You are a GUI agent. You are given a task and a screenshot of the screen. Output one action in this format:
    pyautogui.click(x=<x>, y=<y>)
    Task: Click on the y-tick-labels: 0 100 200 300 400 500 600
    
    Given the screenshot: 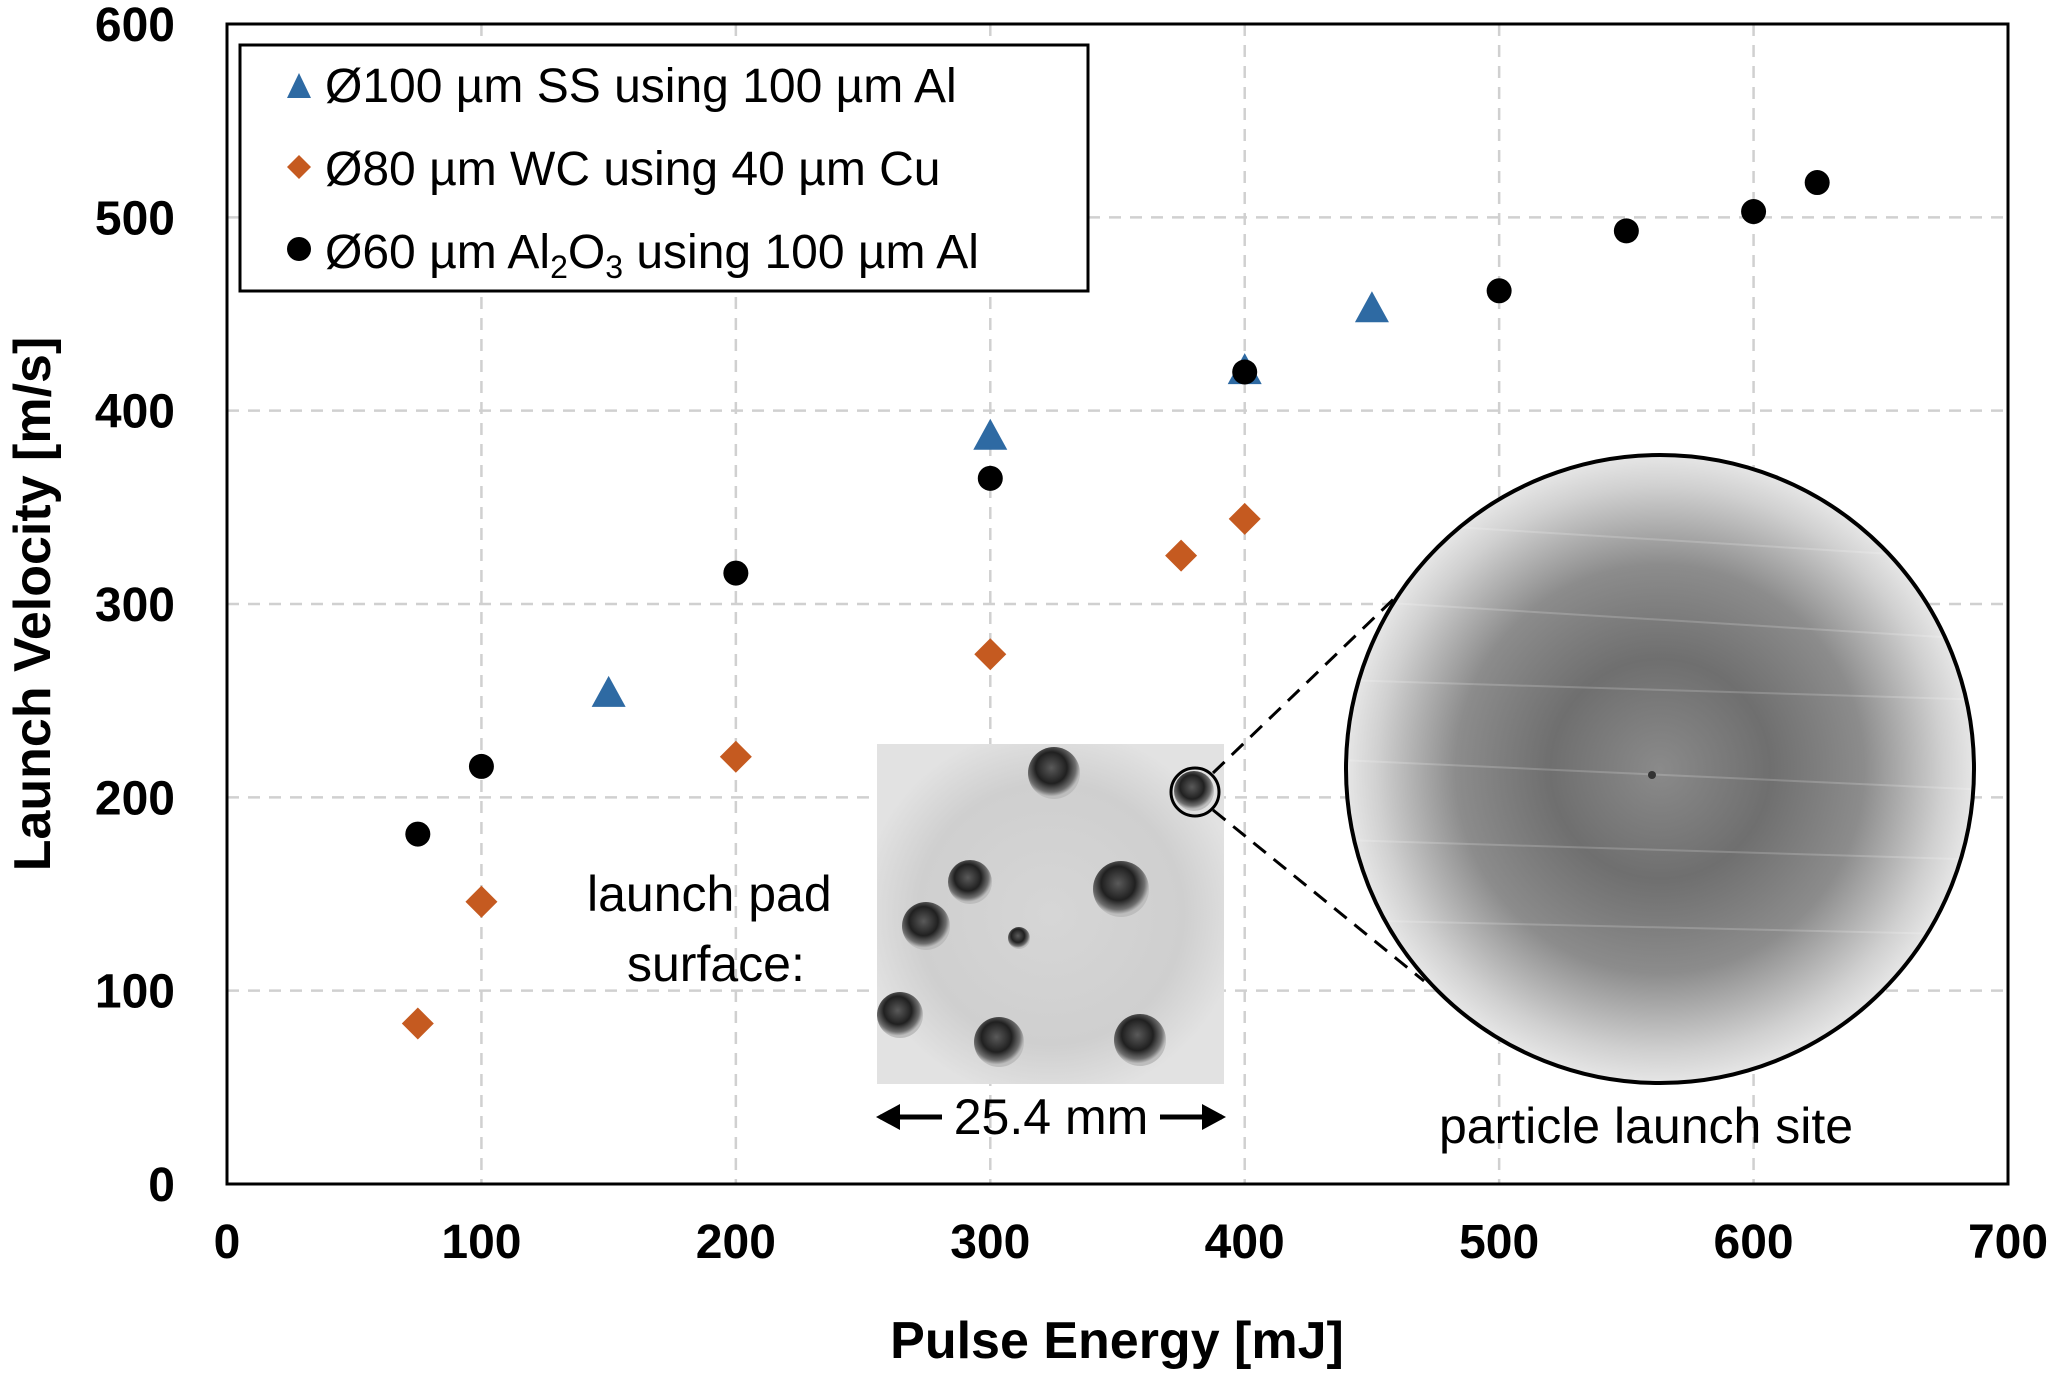 What is the action you would take?
    pyautogui.click(x=135, y=606)
    